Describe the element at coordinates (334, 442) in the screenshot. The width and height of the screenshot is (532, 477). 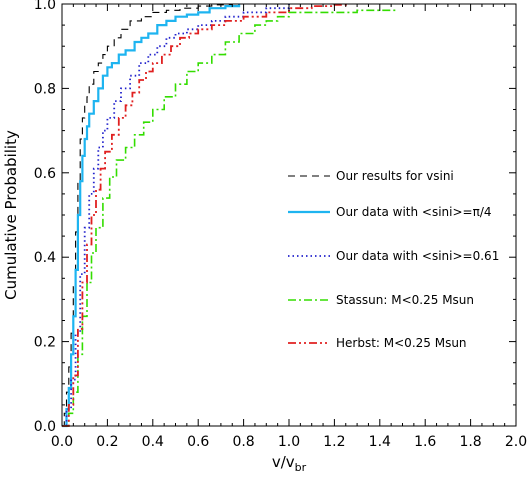
I see `x-tick-label: 1.2` at that location.